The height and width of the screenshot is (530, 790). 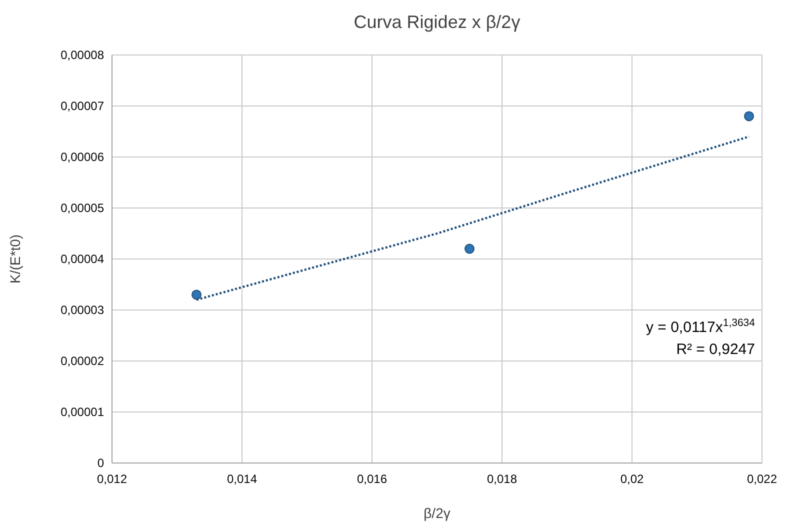 What do you see at coordinates (632, 479) in the screenshot?
I see `x-tick-label: 0,02` at bounding box center [632, 479].